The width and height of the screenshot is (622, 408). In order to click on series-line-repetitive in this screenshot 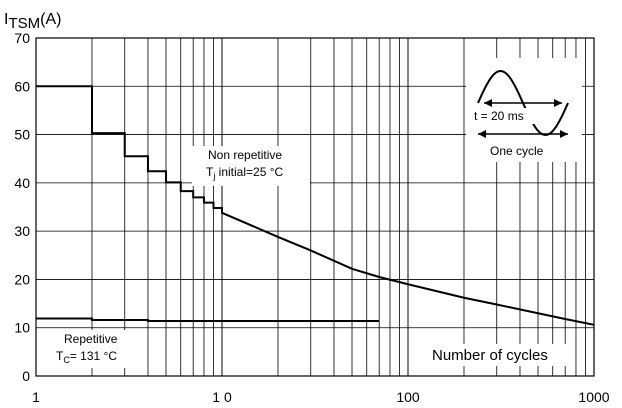, I will do `click(208, 319)`.